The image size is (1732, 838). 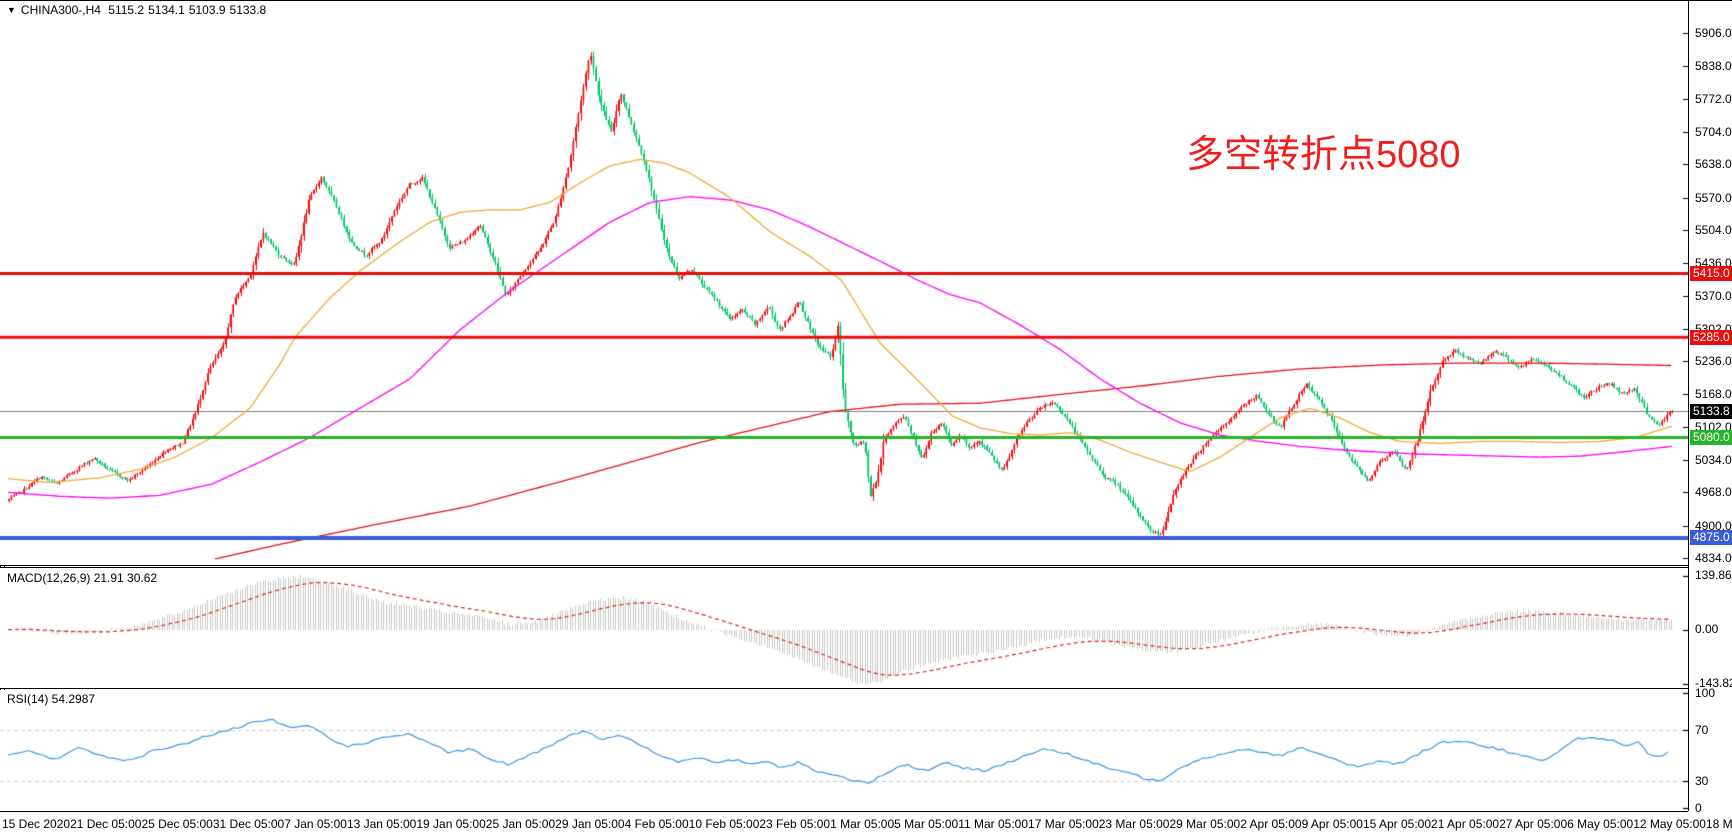 What do you see at coordinates (1713, 66) in the screenshot?
I see `price-tick-label: 5838.0` at bounding box center [1713, 66].